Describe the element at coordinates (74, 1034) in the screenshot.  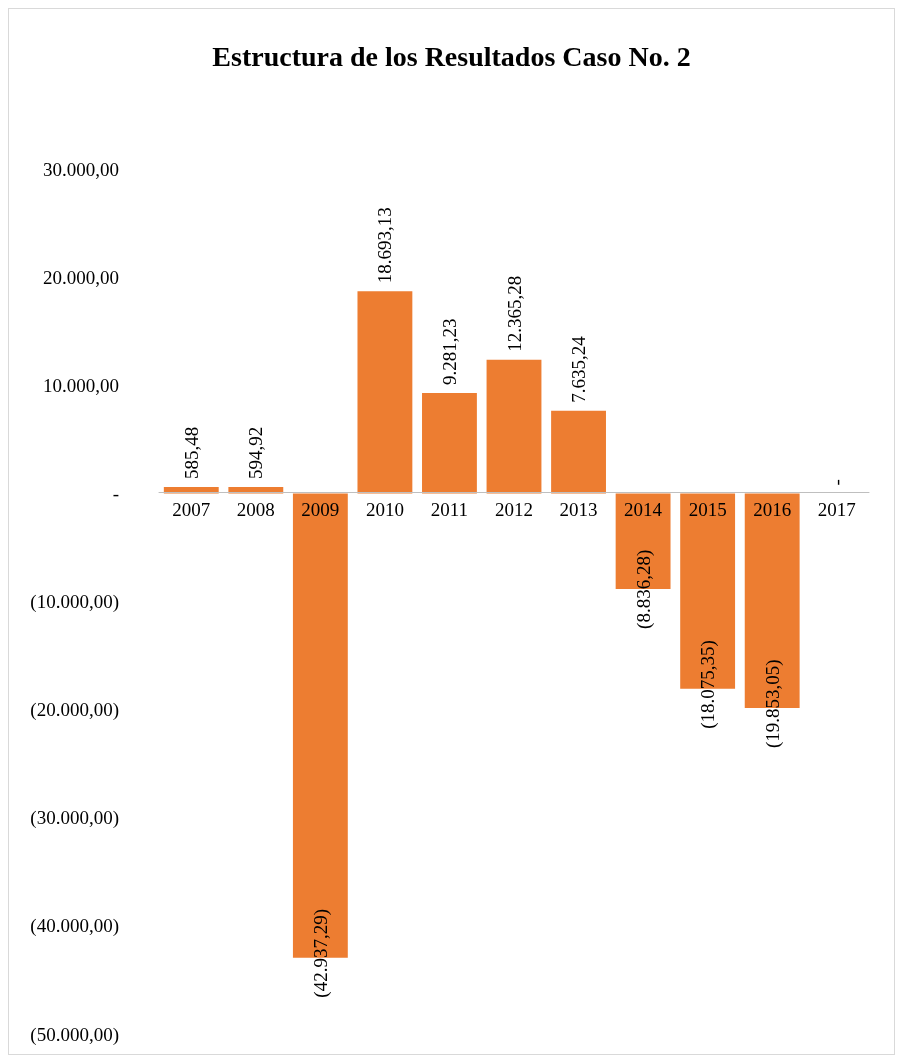
I see `y-tick-label: (50.000,00)` at that location.